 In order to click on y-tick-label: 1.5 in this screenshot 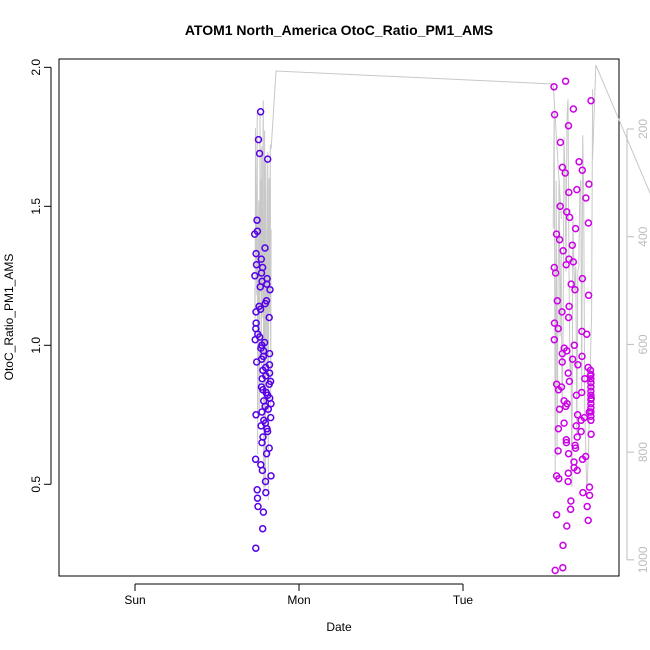, I will do `click(36, 206)`.